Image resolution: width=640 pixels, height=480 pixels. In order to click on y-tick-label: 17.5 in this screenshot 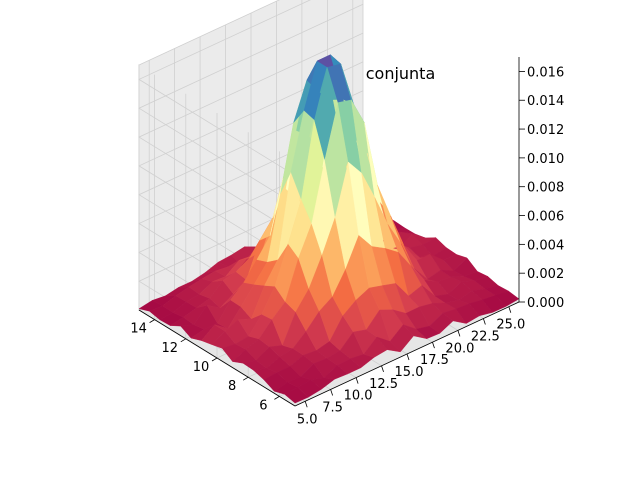, I will do `click(434, 360)`.